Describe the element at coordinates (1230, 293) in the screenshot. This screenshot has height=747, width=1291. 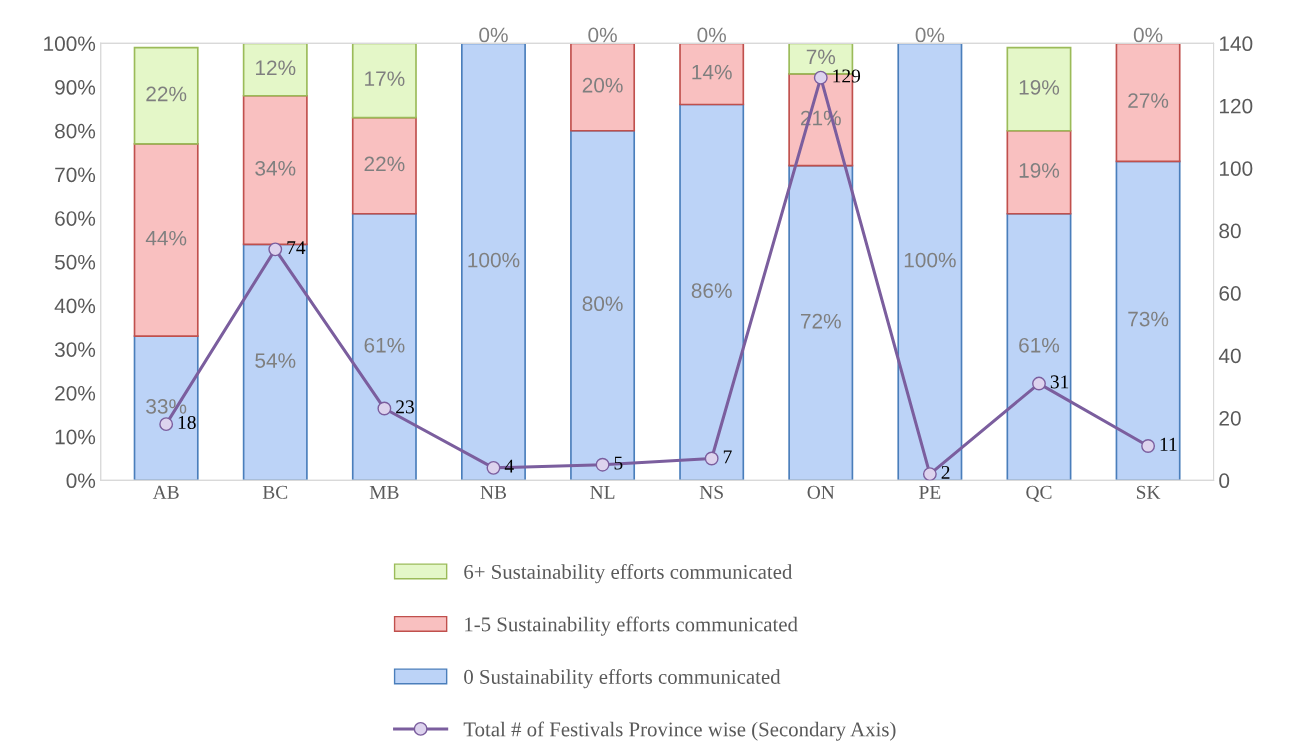
I see `y2-tick-label: 60` at that location.